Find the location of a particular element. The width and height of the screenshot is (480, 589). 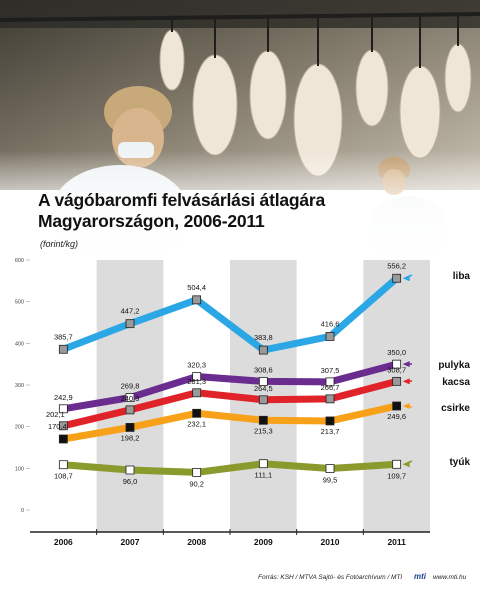

marker-pulyka-2010 is located at coordinates (330, 382).